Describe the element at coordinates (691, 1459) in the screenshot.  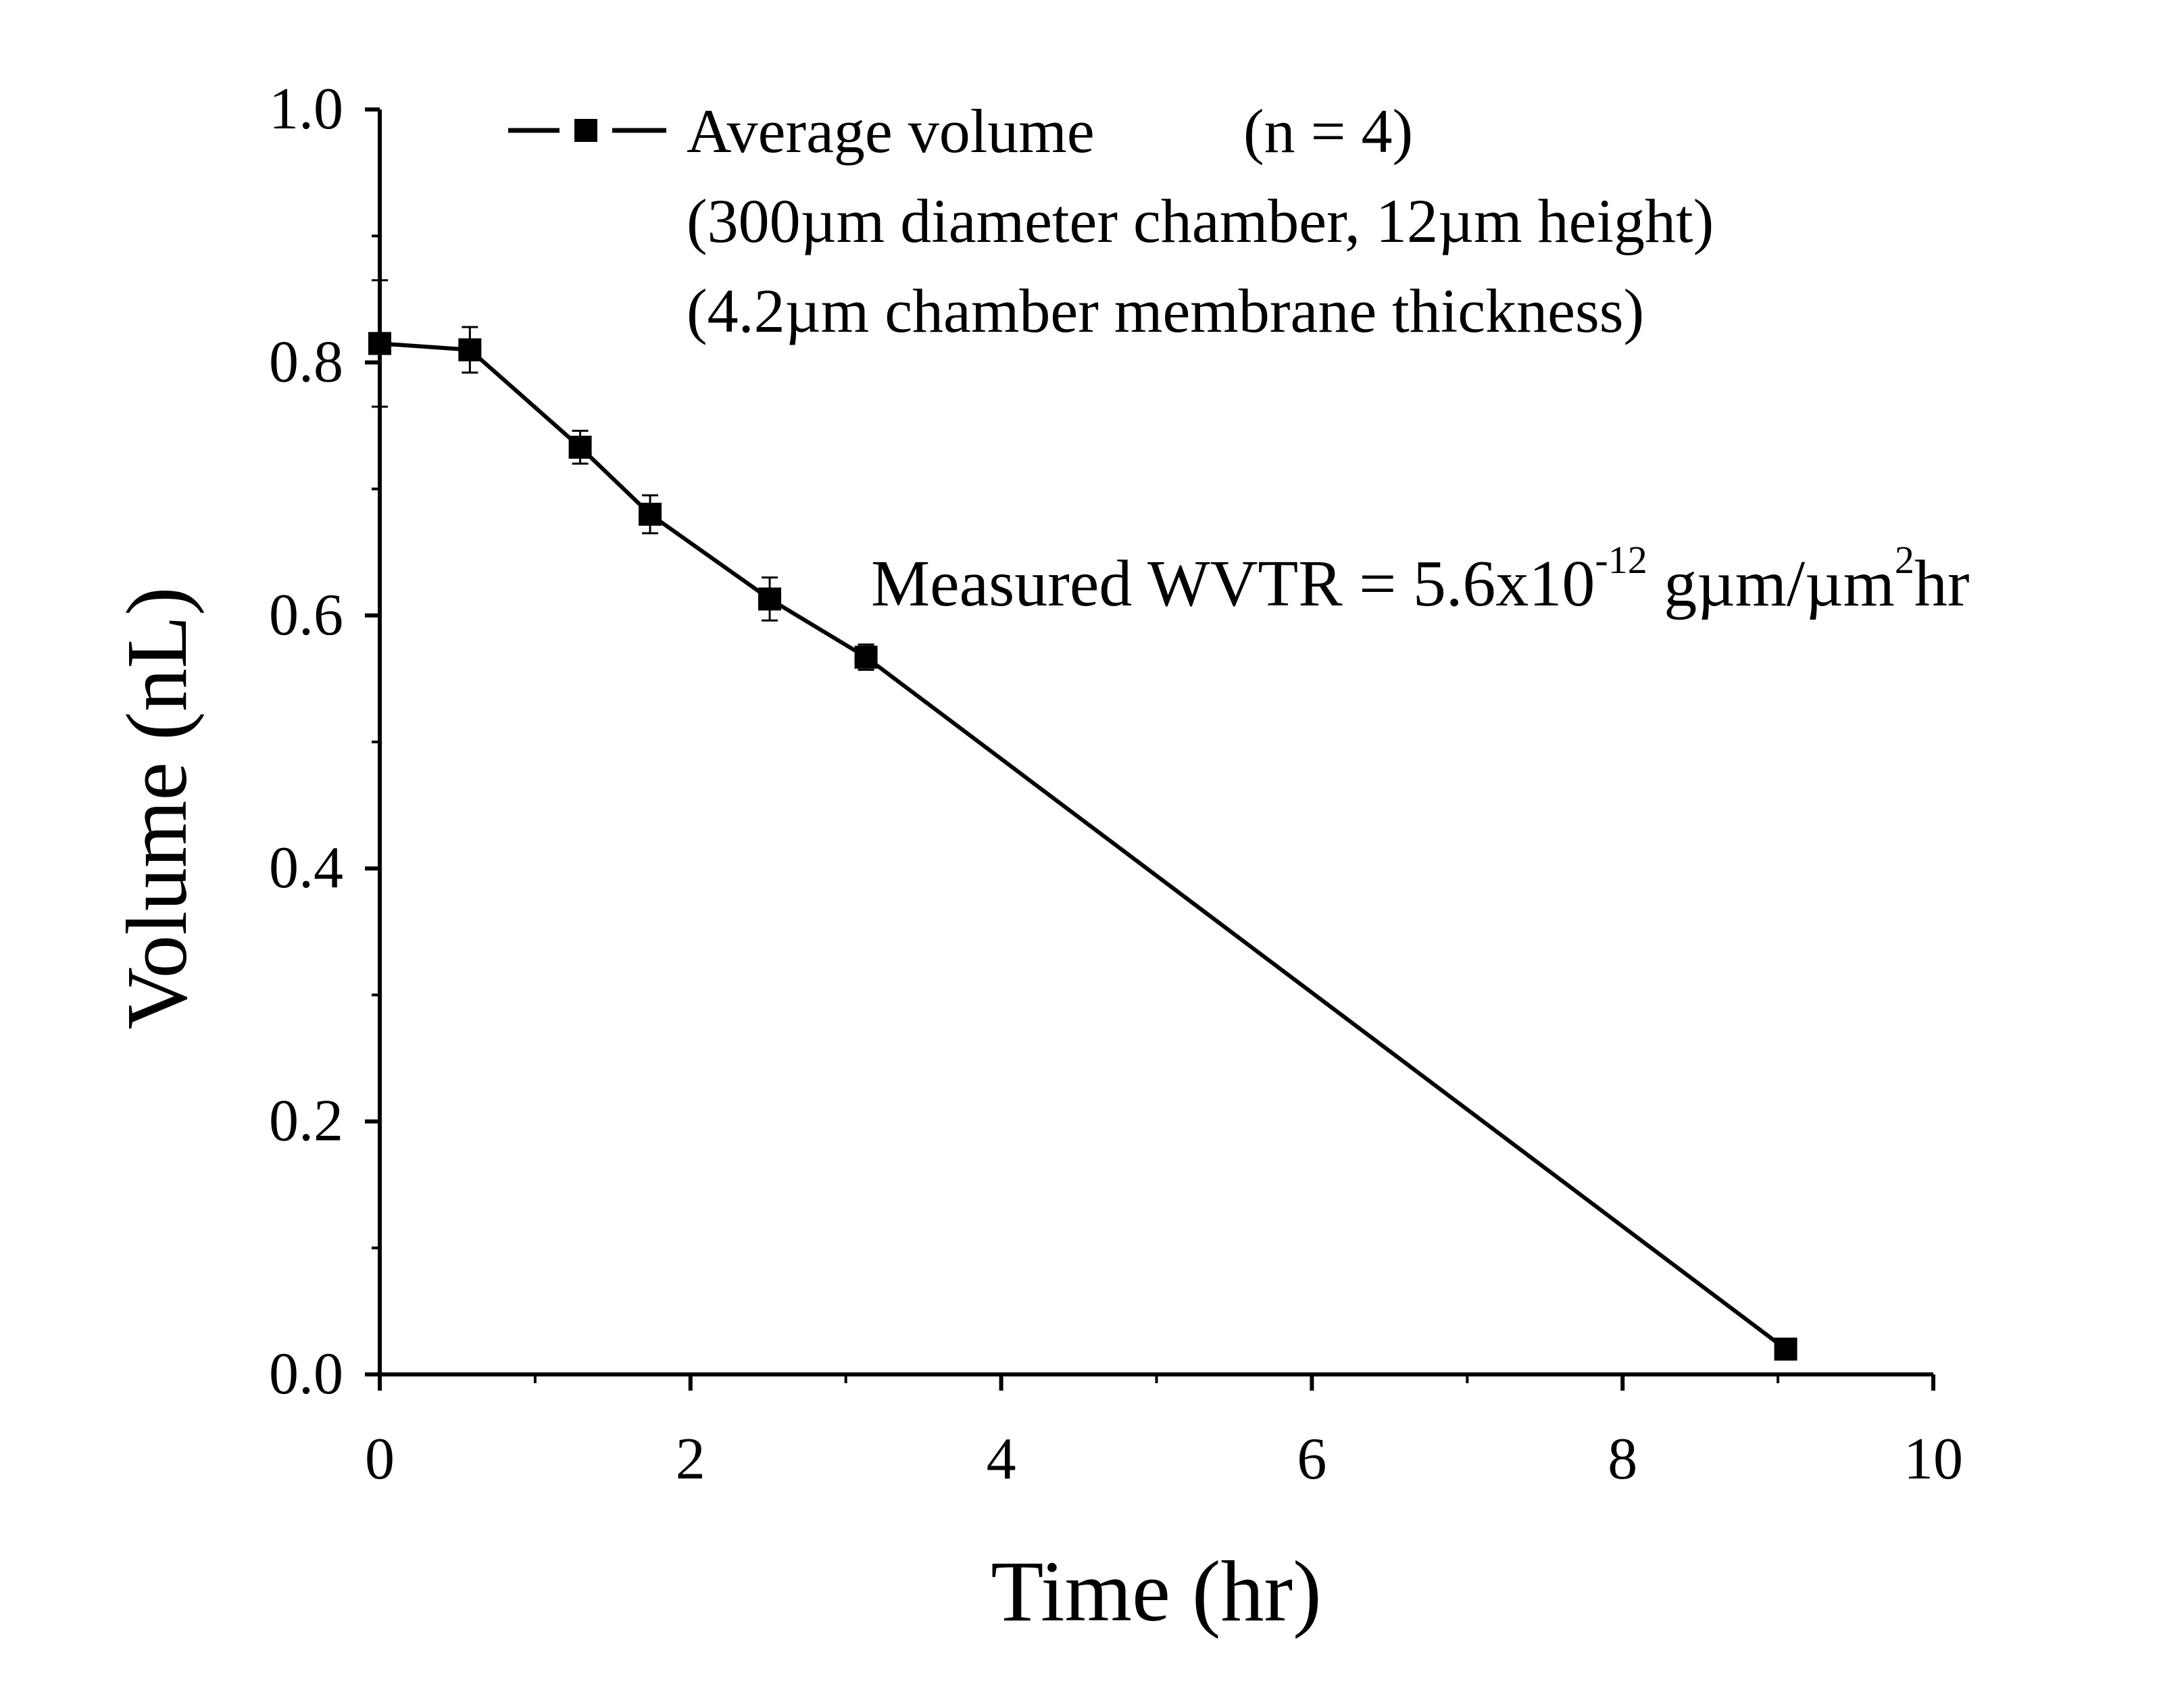
I see `x-tick-label: 2` at that location.